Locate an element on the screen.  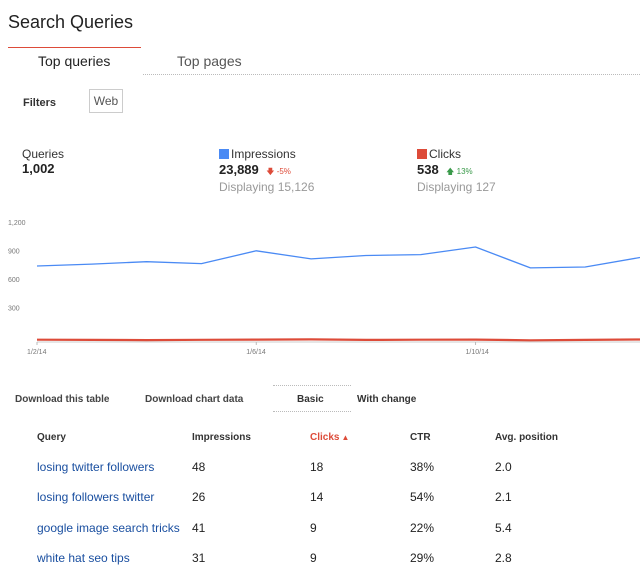
clicks-stat: Clicks 538 🡅 13% Displaying 127 is located at coordinates (456, 170).